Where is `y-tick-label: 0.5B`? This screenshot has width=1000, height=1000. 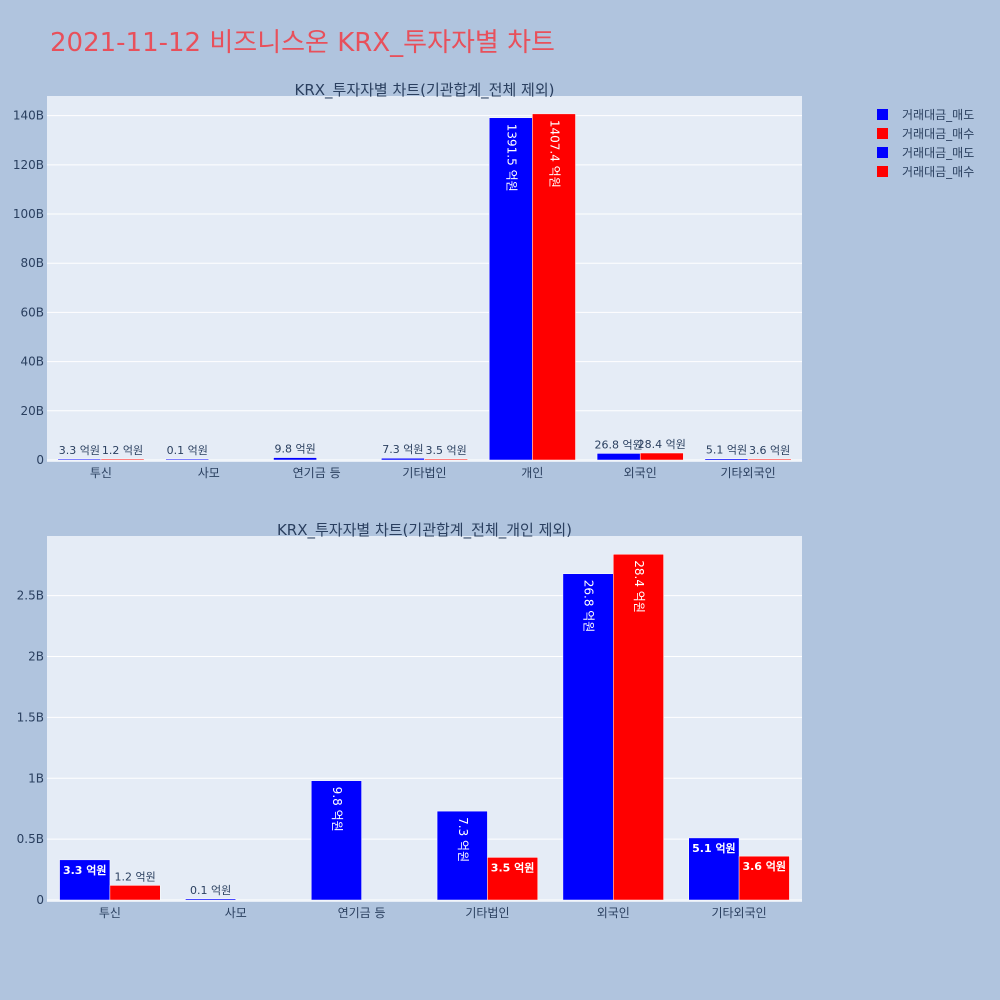
y-tick-label: 0.5B is located at coordinates (30, 839).